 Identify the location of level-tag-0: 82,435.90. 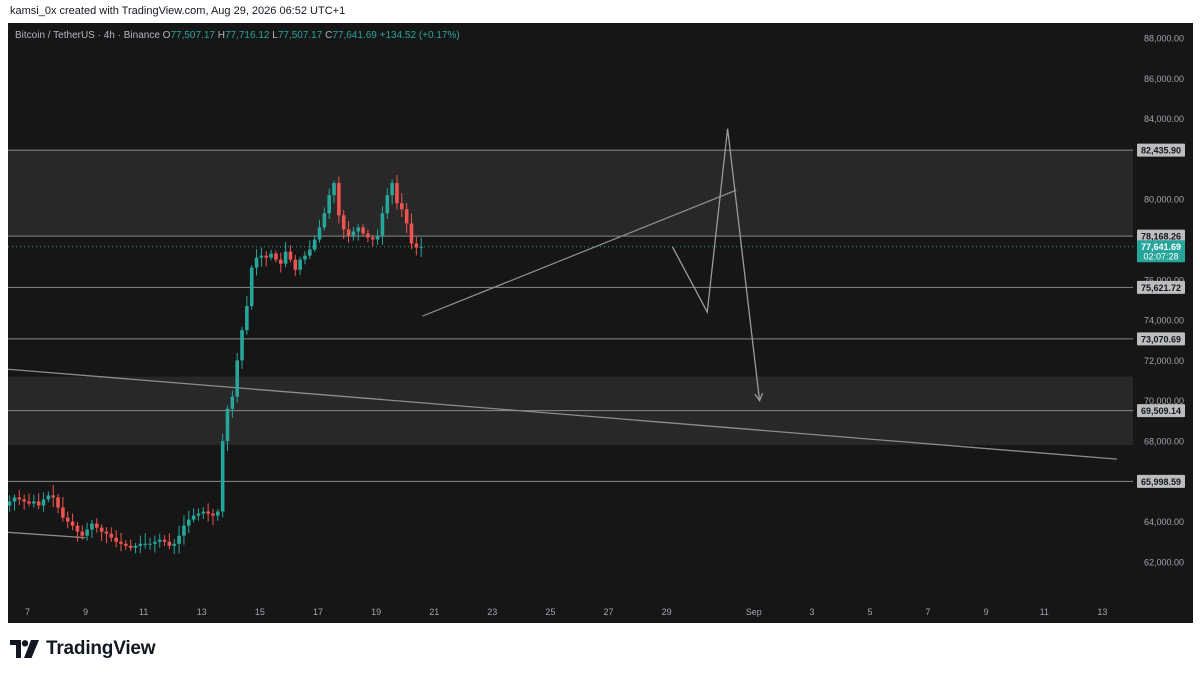
(1161, 151).